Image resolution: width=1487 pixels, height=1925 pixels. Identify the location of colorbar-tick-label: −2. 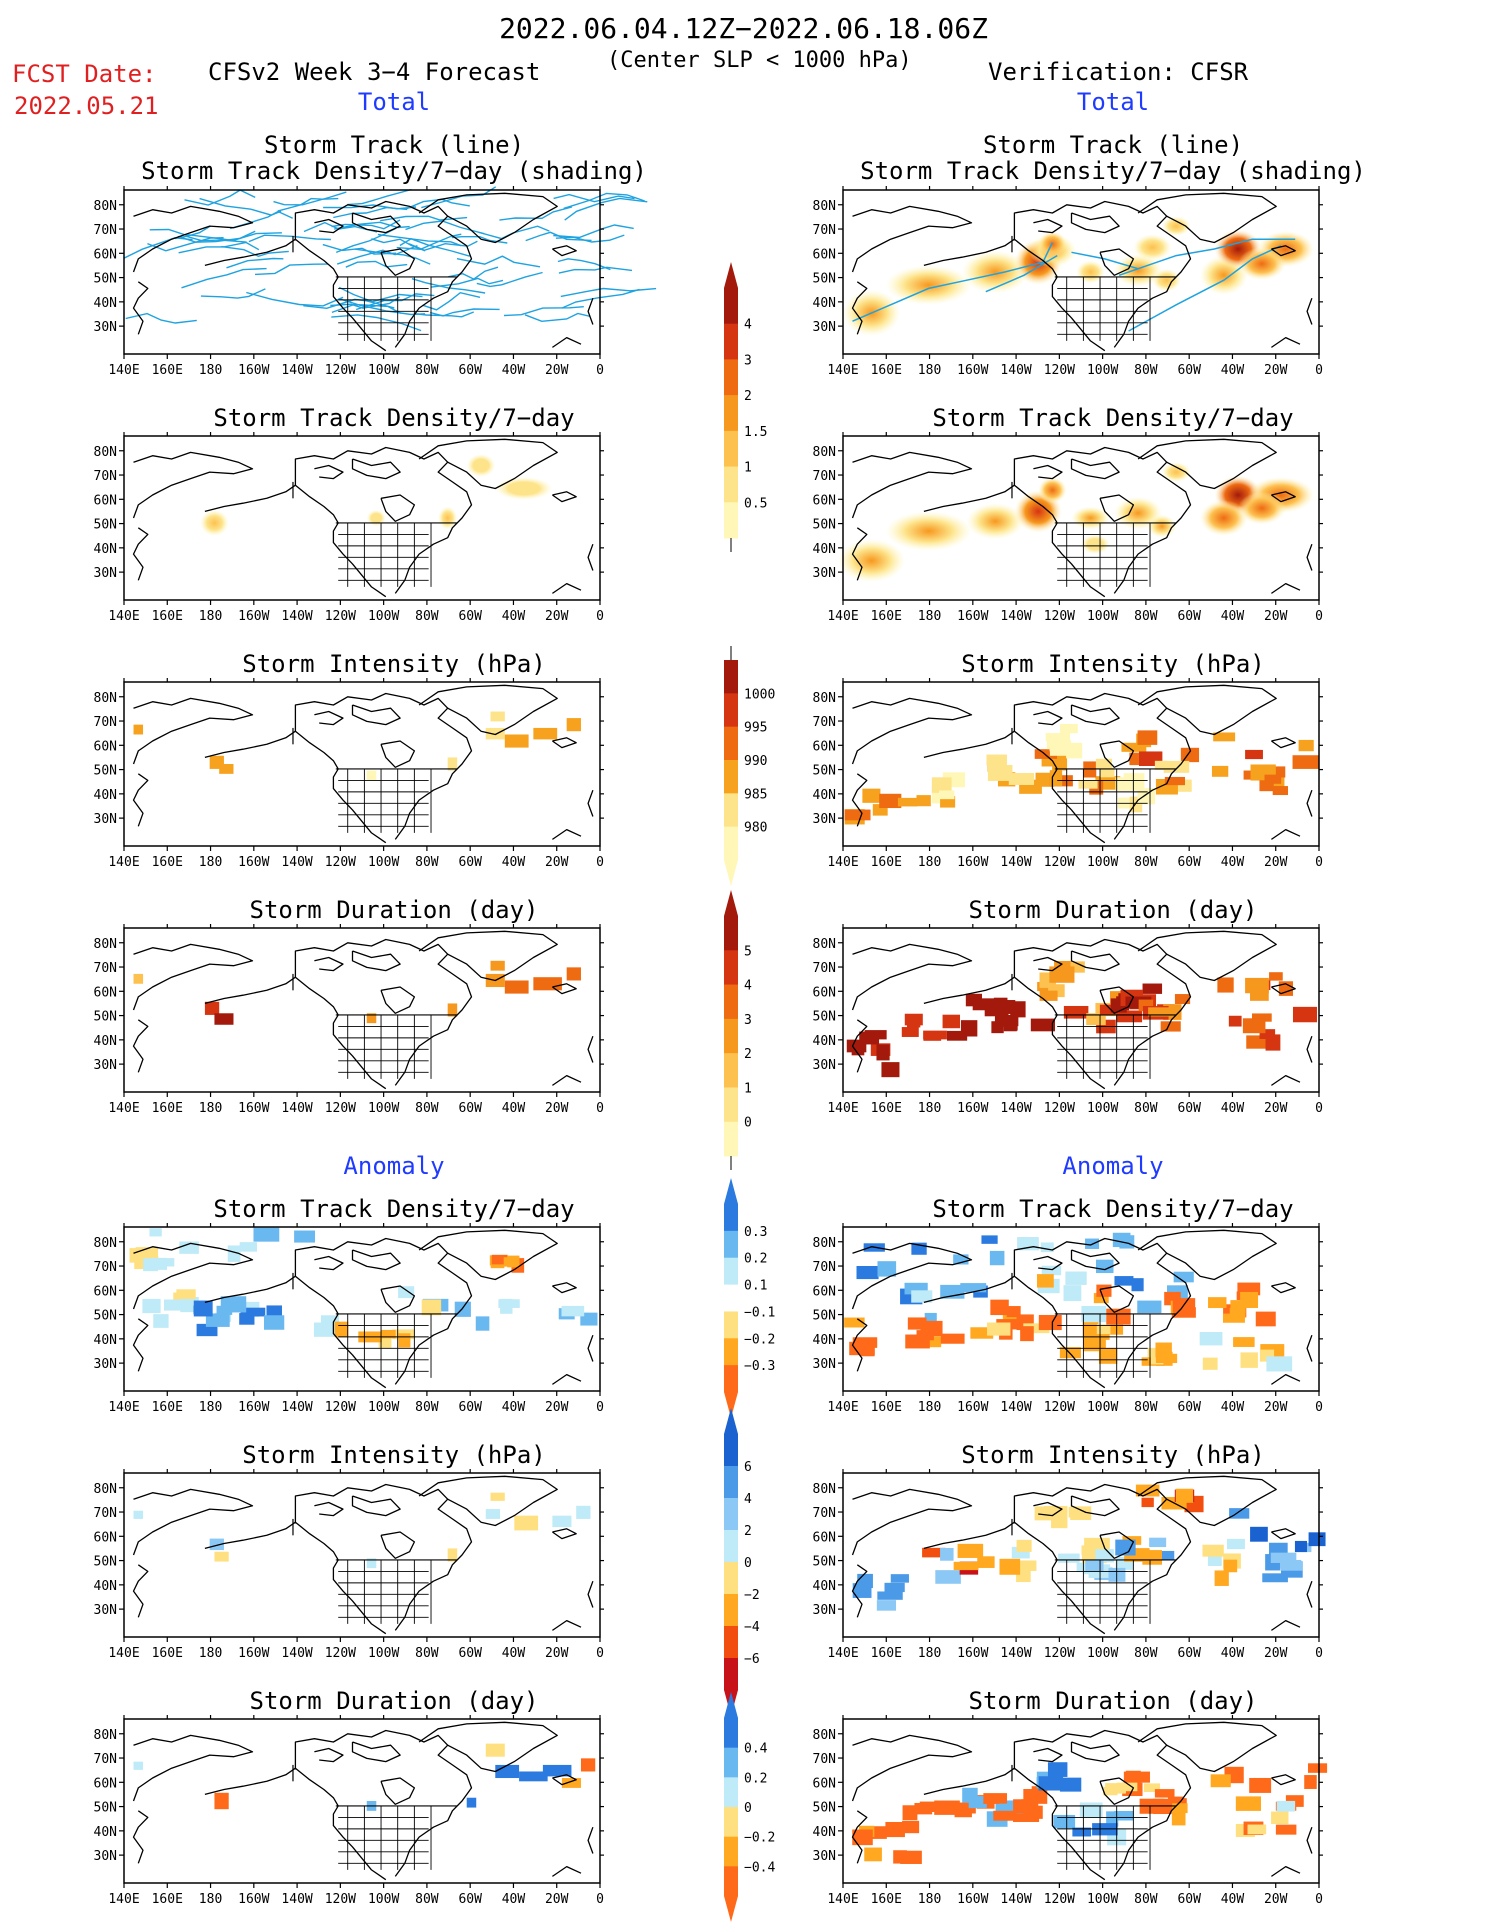
(752, 1595).